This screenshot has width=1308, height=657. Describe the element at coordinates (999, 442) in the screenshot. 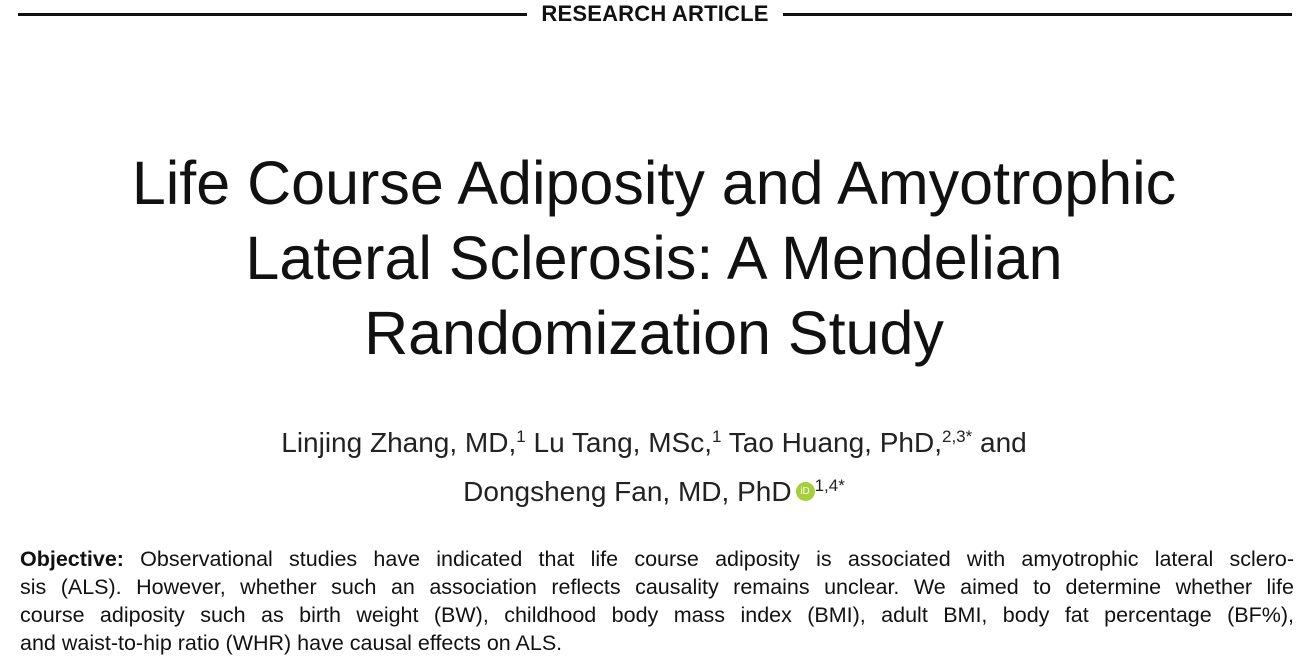

I see `author-conjunction: and` at that location.